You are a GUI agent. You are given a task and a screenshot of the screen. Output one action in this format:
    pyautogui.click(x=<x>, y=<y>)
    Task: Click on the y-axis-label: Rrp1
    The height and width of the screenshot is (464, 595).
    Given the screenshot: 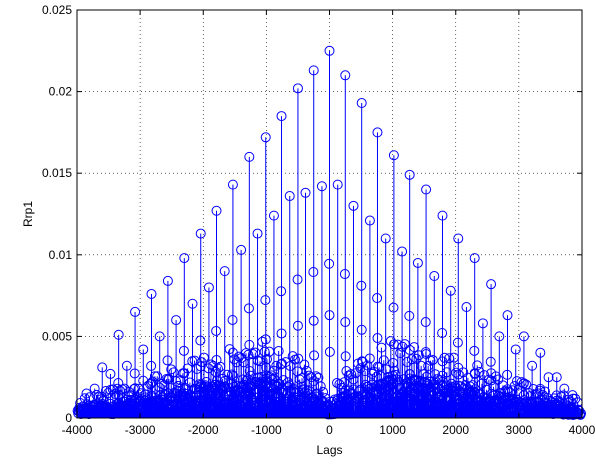 What is the action you would take?
    pyautogui.click(x=28, y=214)
    